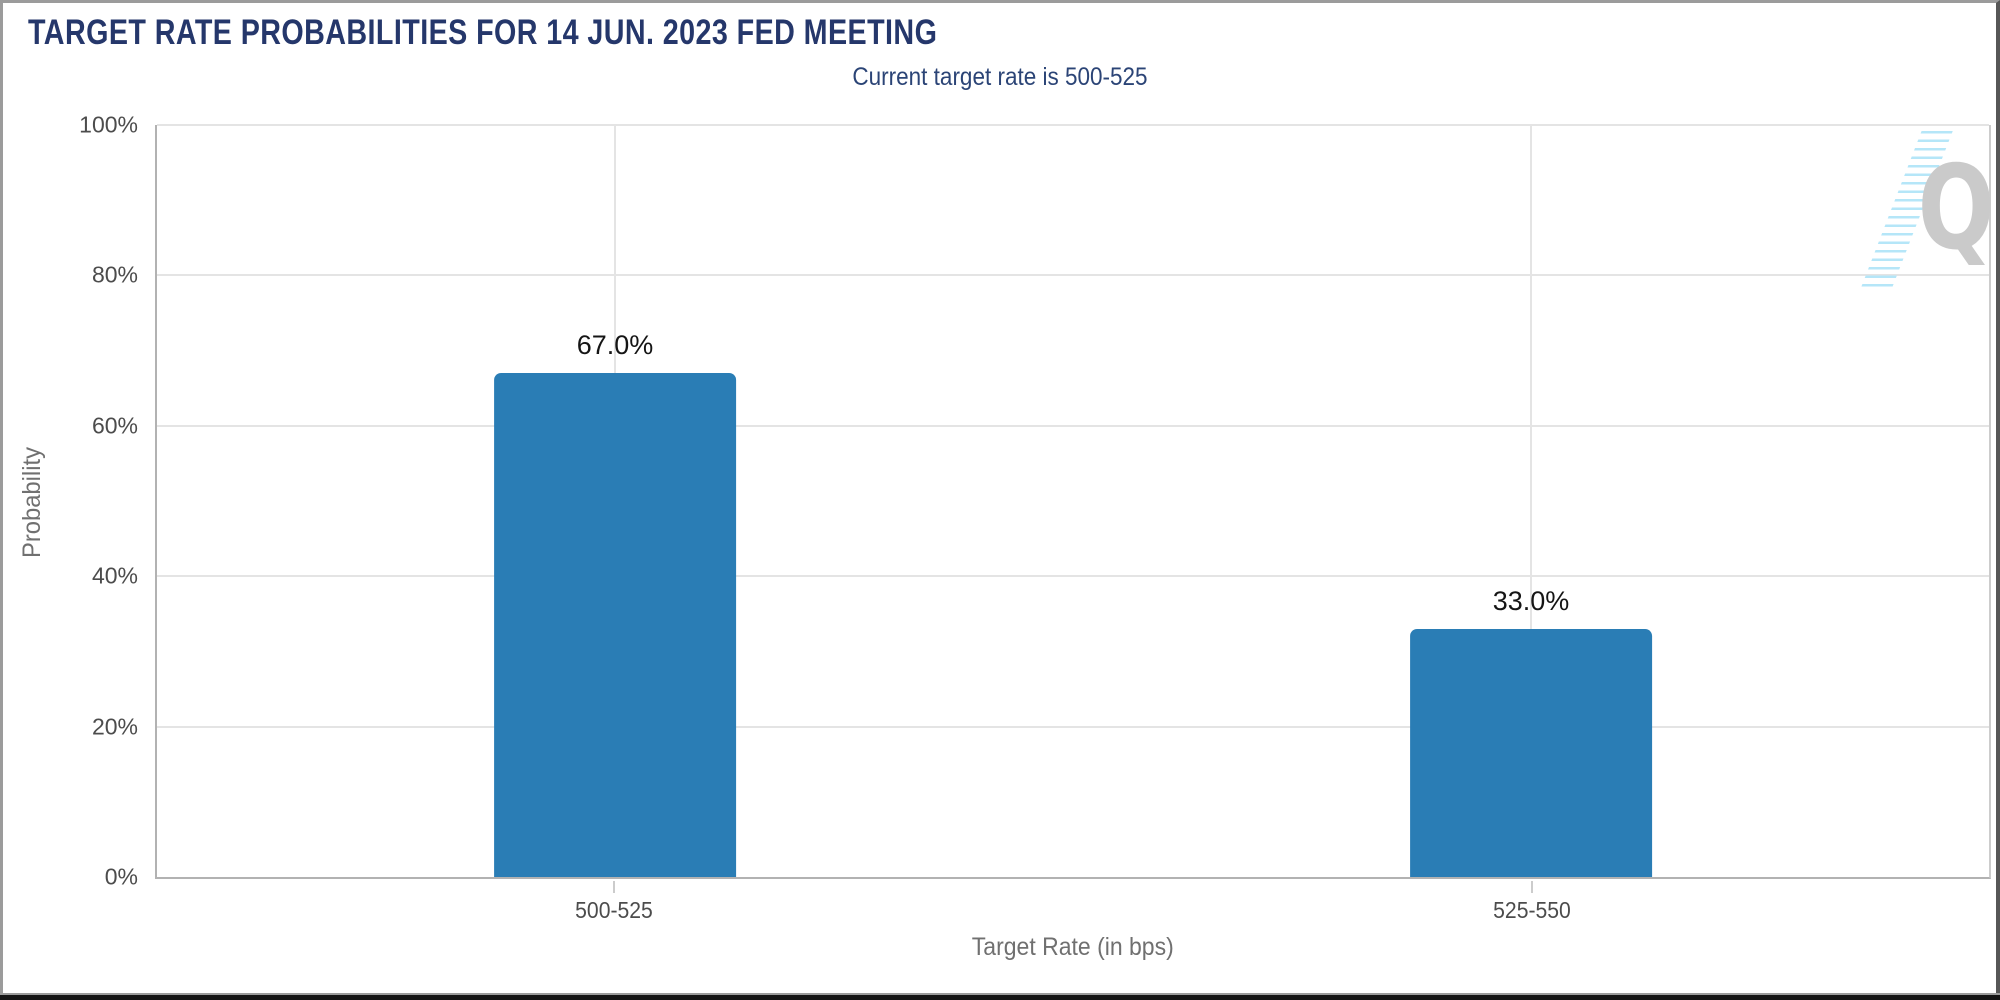 Image resolution: width=2000 pixels, height=1000 pixels. What do you see at coordinates (1531, 501) in the screenshot?
I see `v-gridline` at bounding box center [1531, 501].